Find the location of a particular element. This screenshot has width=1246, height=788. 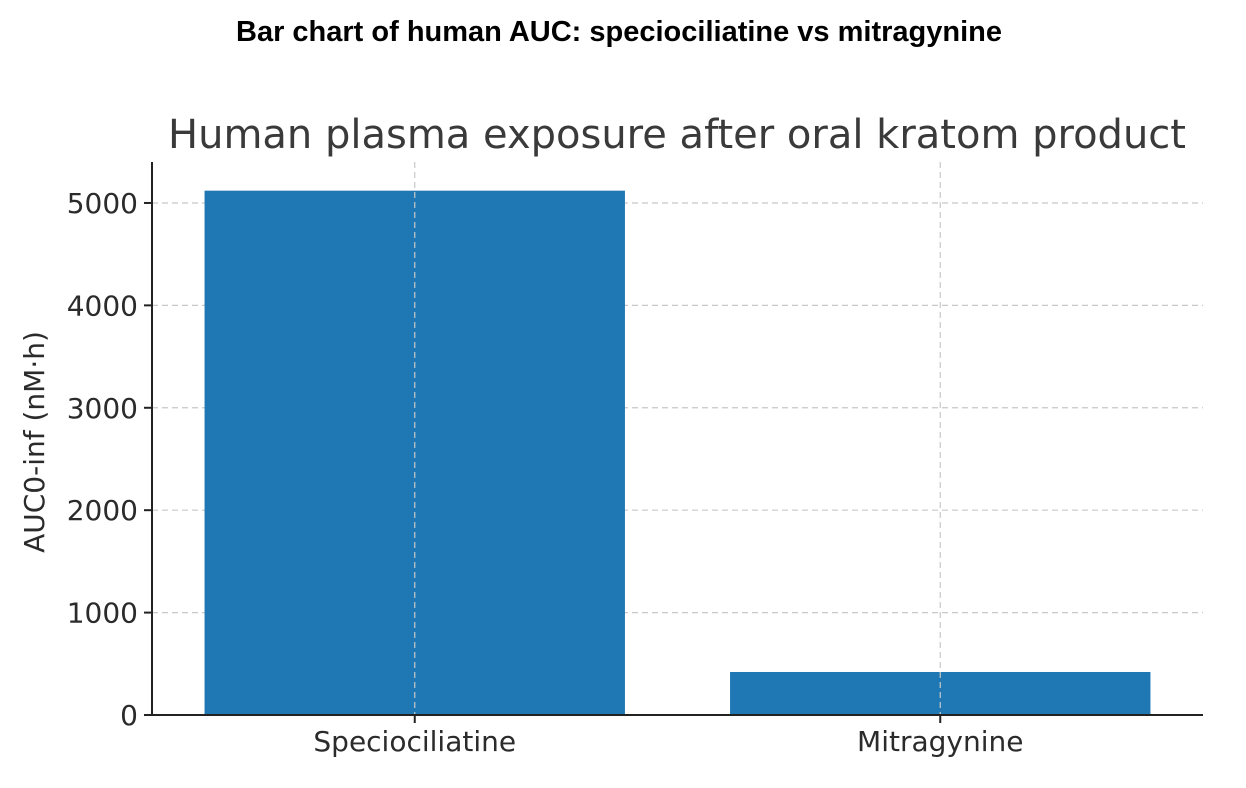

y-tick-label: 1000 is located at coordinates (102, 613).